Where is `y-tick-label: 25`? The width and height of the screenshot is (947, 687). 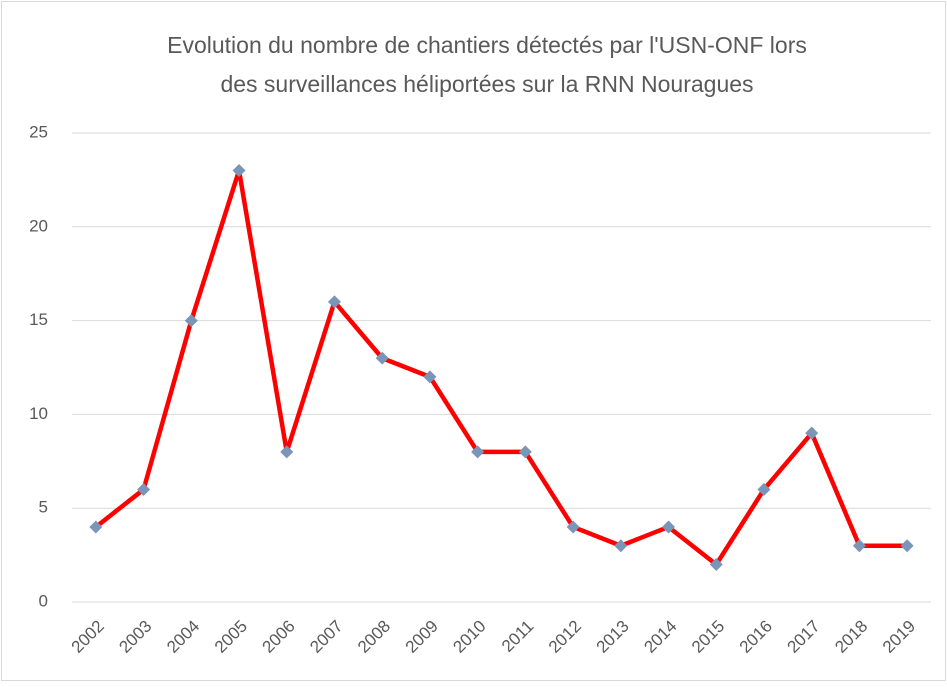
y-tick-label: 25 is located at coordinates (38, 131).